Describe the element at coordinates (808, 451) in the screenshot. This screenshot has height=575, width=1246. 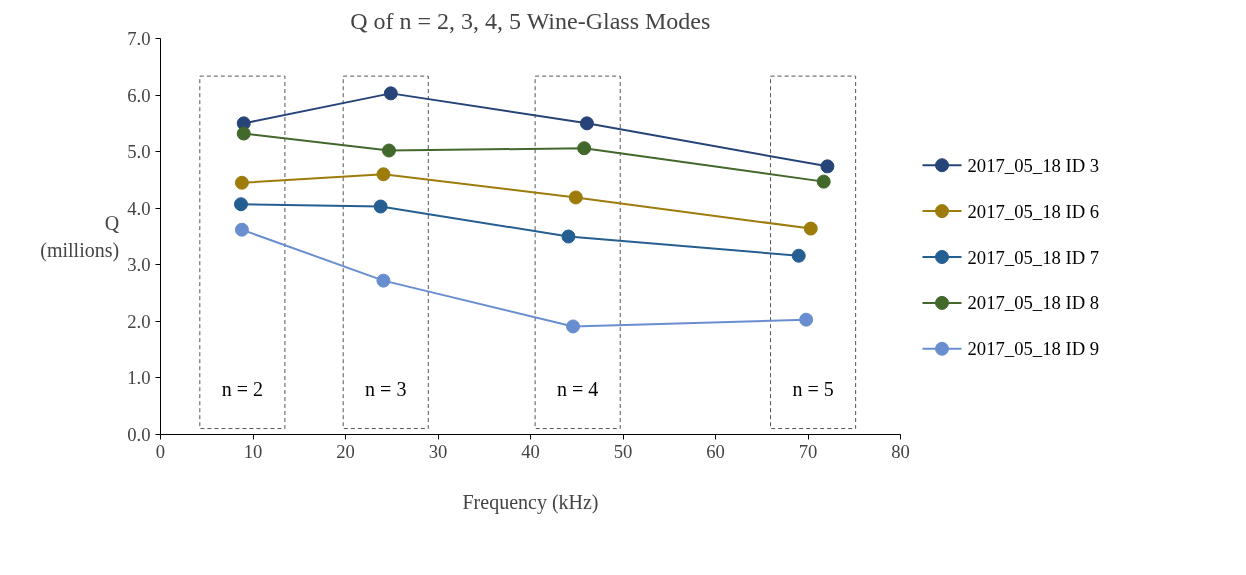
I see `x-tick-label: 70` at that location.